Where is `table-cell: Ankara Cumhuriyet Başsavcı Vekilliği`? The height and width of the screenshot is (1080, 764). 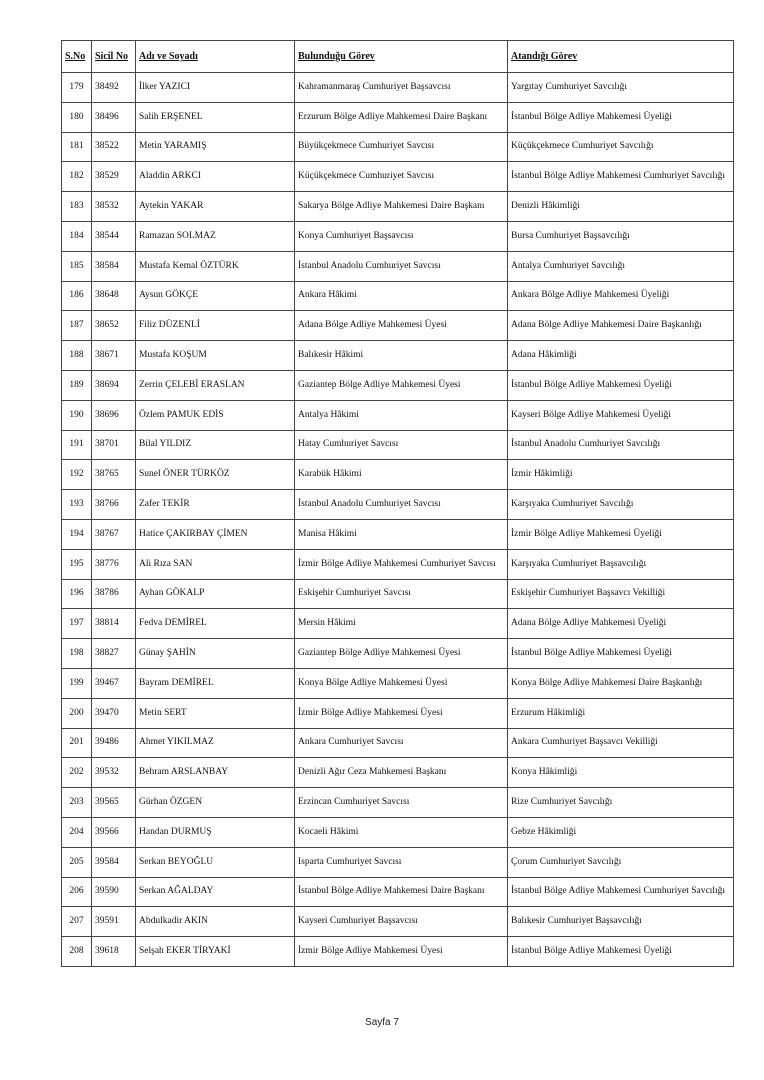 table-cell: Ankara Cumhuriyet Başsavcı Vekilliği is located at coordinates (620, 743).